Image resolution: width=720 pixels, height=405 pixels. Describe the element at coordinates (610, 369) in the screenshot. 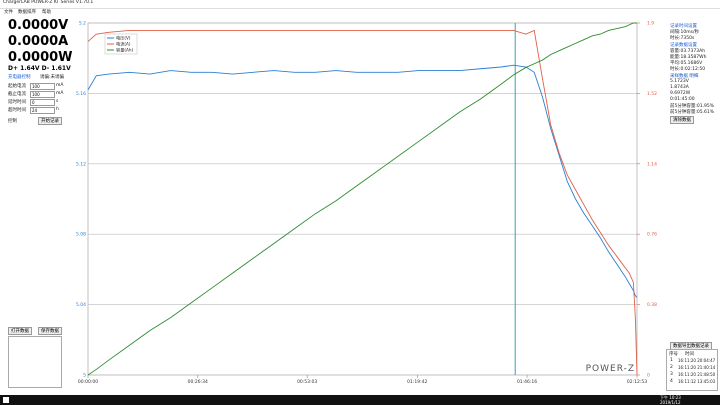

I see `brand: POWER-Z` at that location.